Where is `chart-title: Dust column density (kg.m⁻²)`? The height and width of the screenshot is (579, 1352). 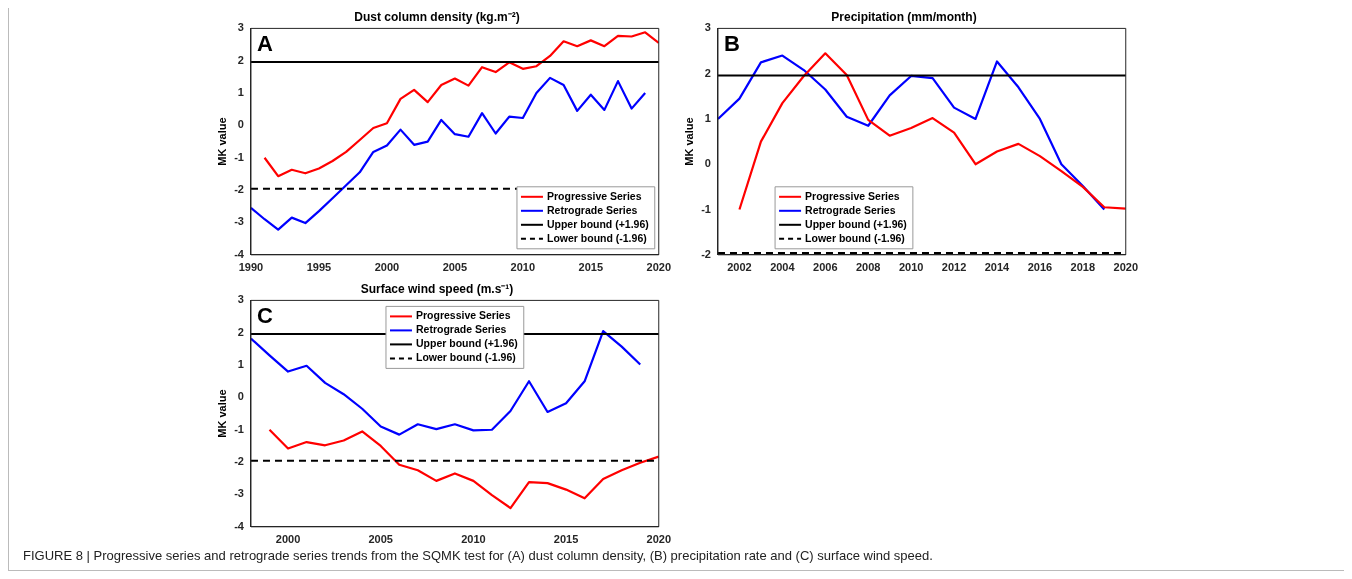
chart-title: Dust column density (kg.m⁻²) is located at coordinates (437, 16).